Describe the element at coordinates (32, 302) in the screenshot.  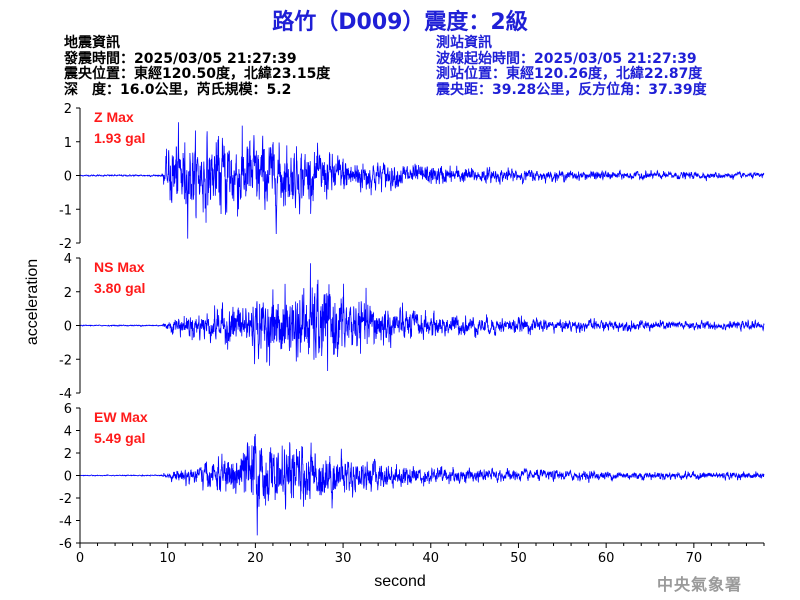
I see `y-axis-title: acceleration` at that location.